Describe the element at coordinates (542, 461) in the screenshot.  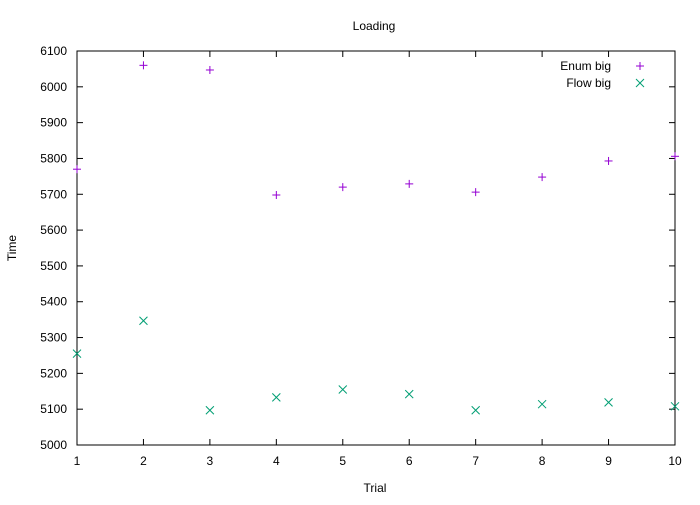
I see `x-tick-label: 8` at that location.